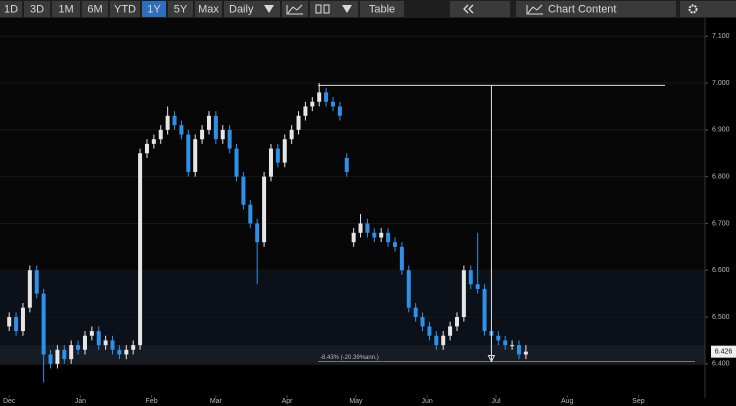  I want to click on range-button: 3D, so click(37, 9).